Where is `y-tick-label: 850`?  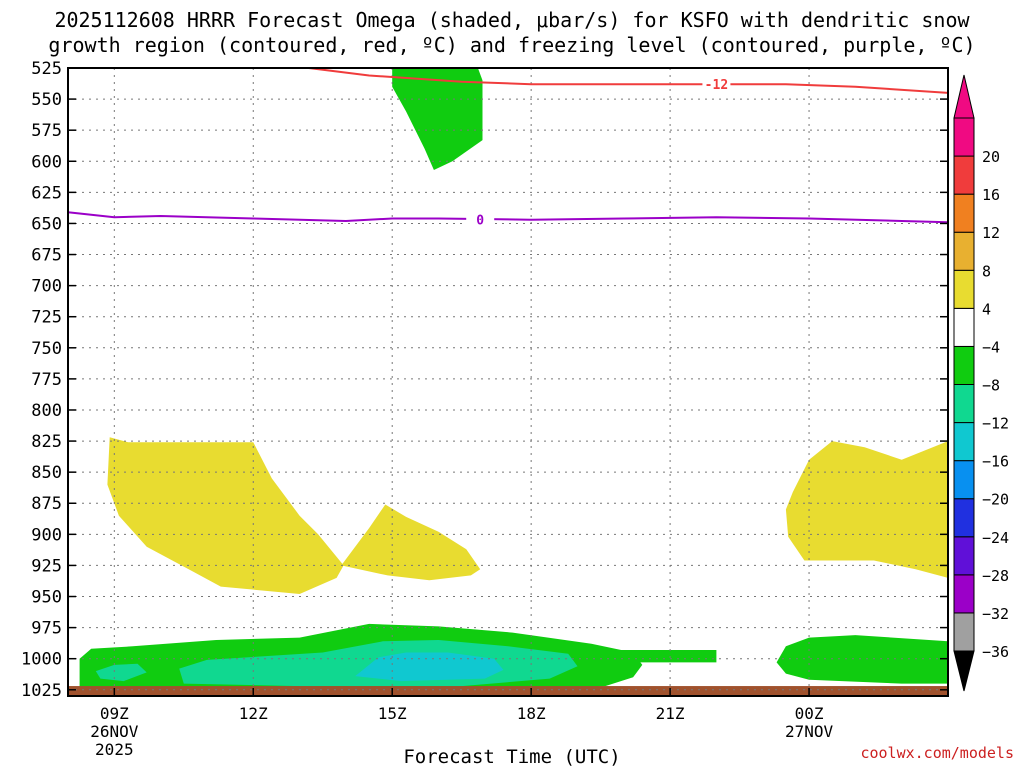
y-tick-label: 850 is located at coordinates (46, 473).